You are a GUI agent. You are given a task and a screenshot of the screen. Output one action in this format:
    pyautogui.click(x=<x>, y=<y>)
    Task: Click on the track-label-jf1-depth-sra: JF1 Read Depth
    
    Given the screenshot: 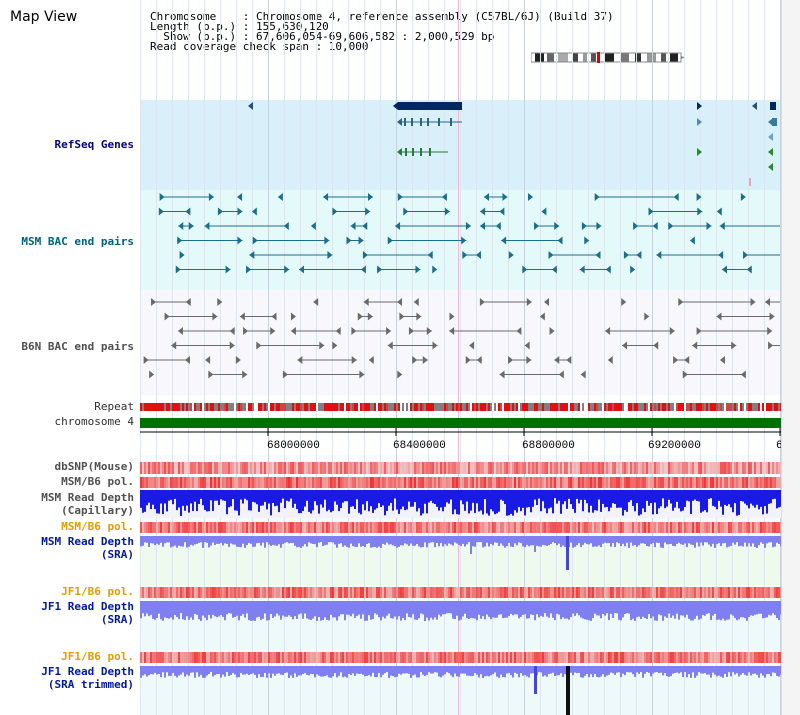 What is the action you would take?
    pyautogui.click(x=87, y=606)
    